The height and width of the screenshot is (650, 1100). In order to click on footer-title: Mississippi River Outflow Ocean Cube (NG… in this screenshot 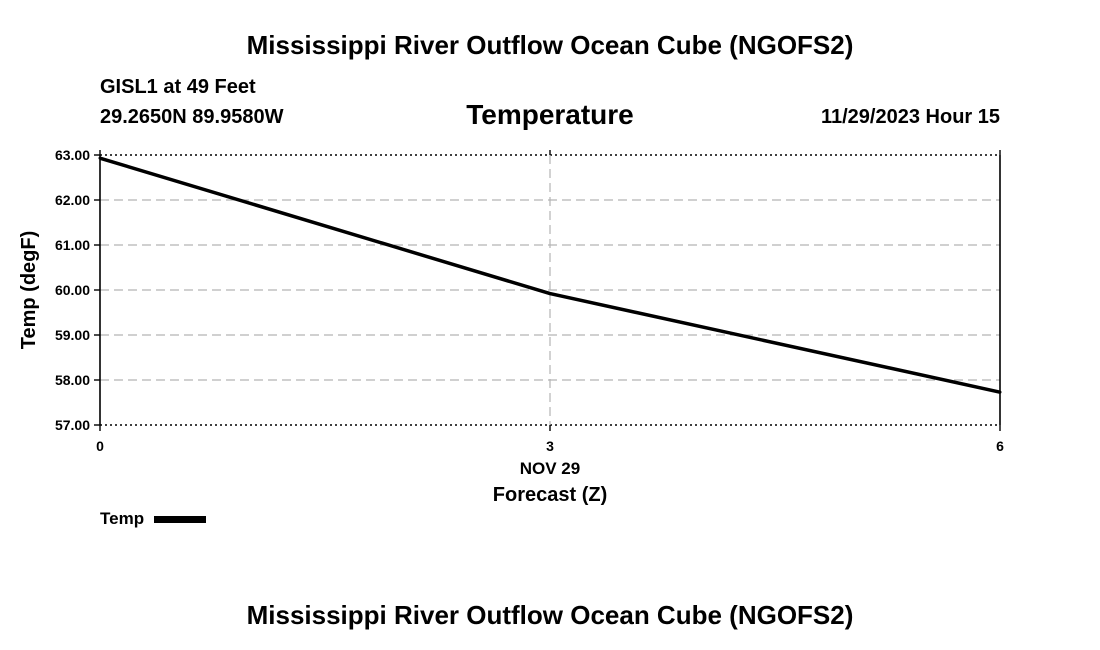, I will do `click(550, 615)`.